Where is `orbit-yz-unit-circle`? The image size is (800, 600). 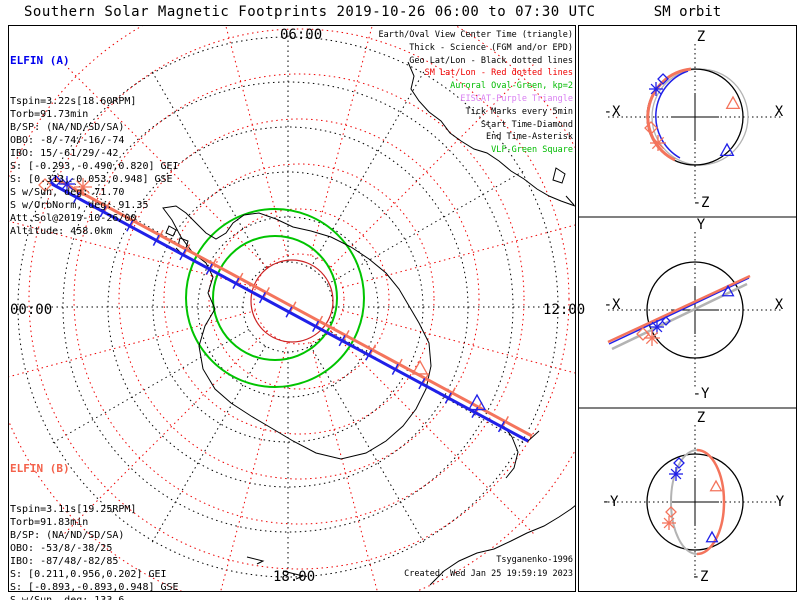
orbit-yz-unit-circle is located at coordinates (695, 502).